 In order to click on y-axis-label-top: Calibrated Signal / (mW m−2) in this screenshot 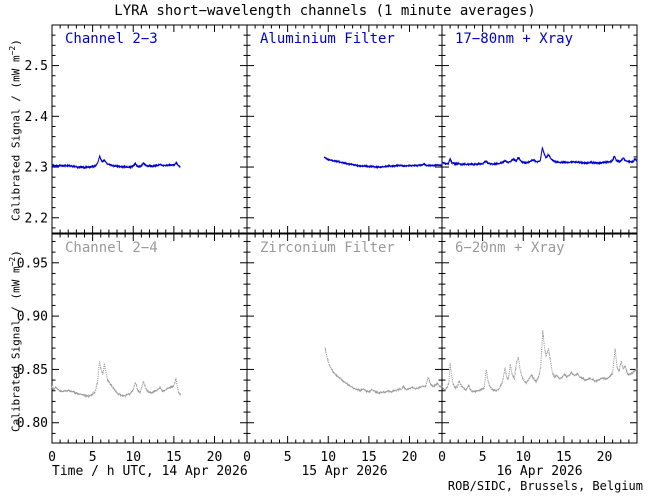, I will do `click(15, 130)`.